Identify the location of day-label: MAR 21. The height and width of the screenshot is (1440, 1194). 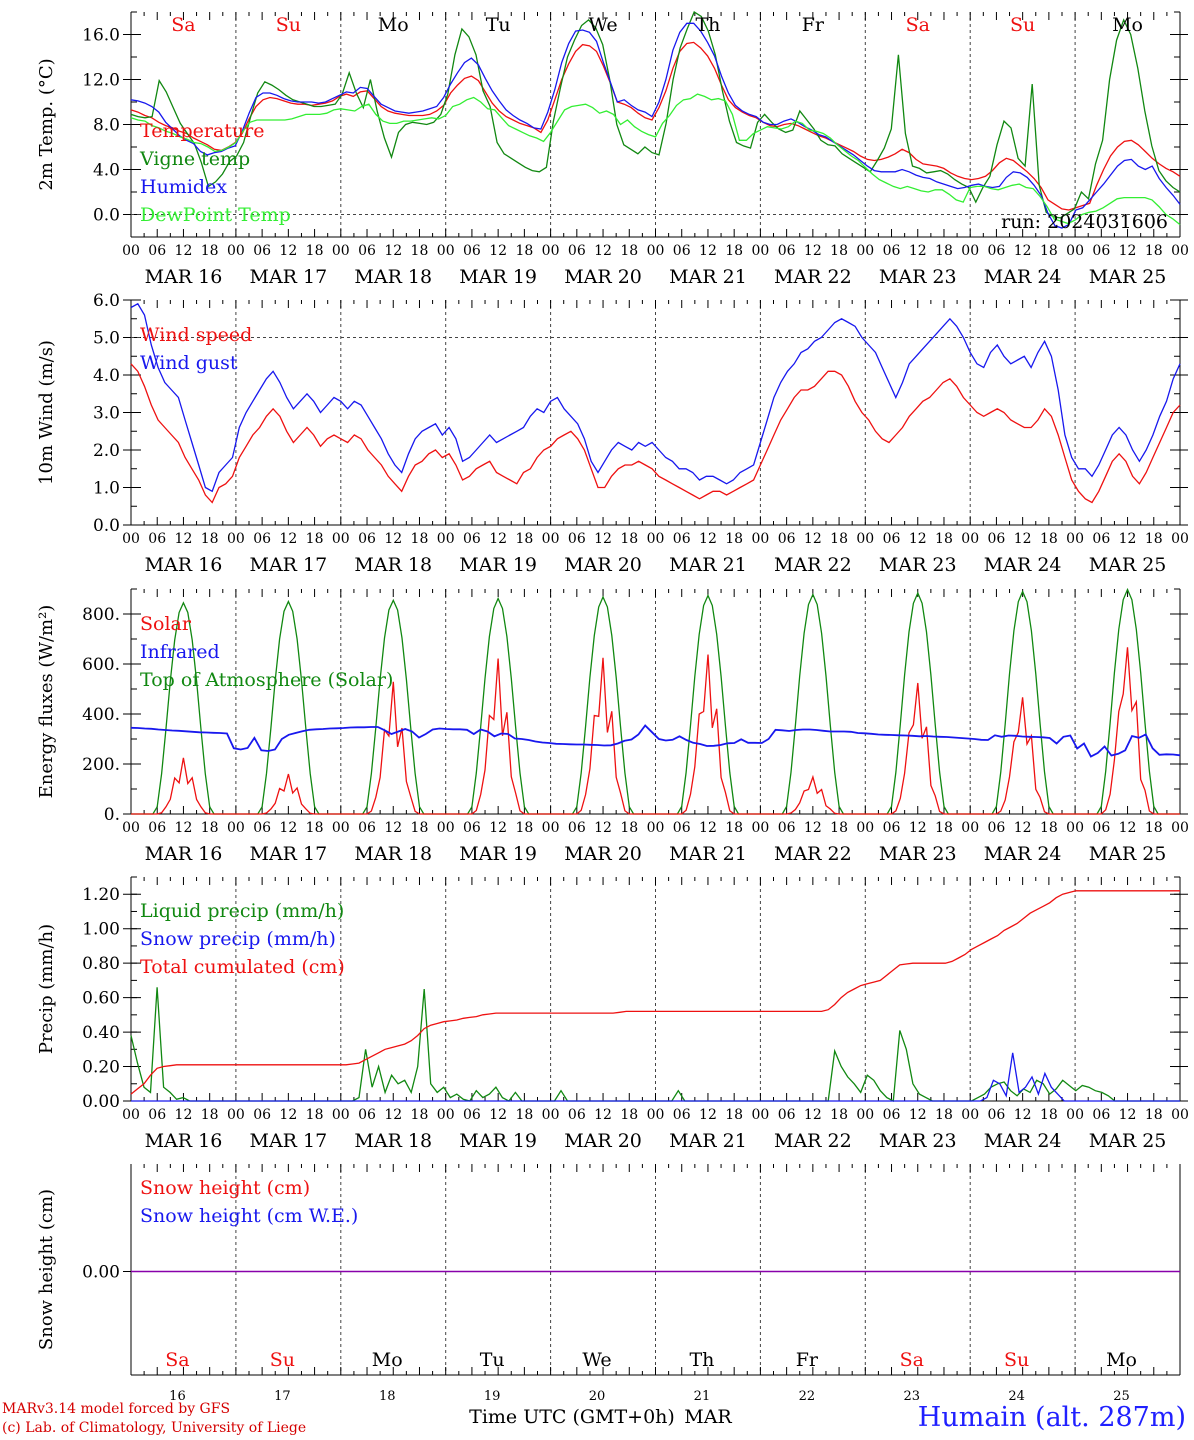
(708, 854).